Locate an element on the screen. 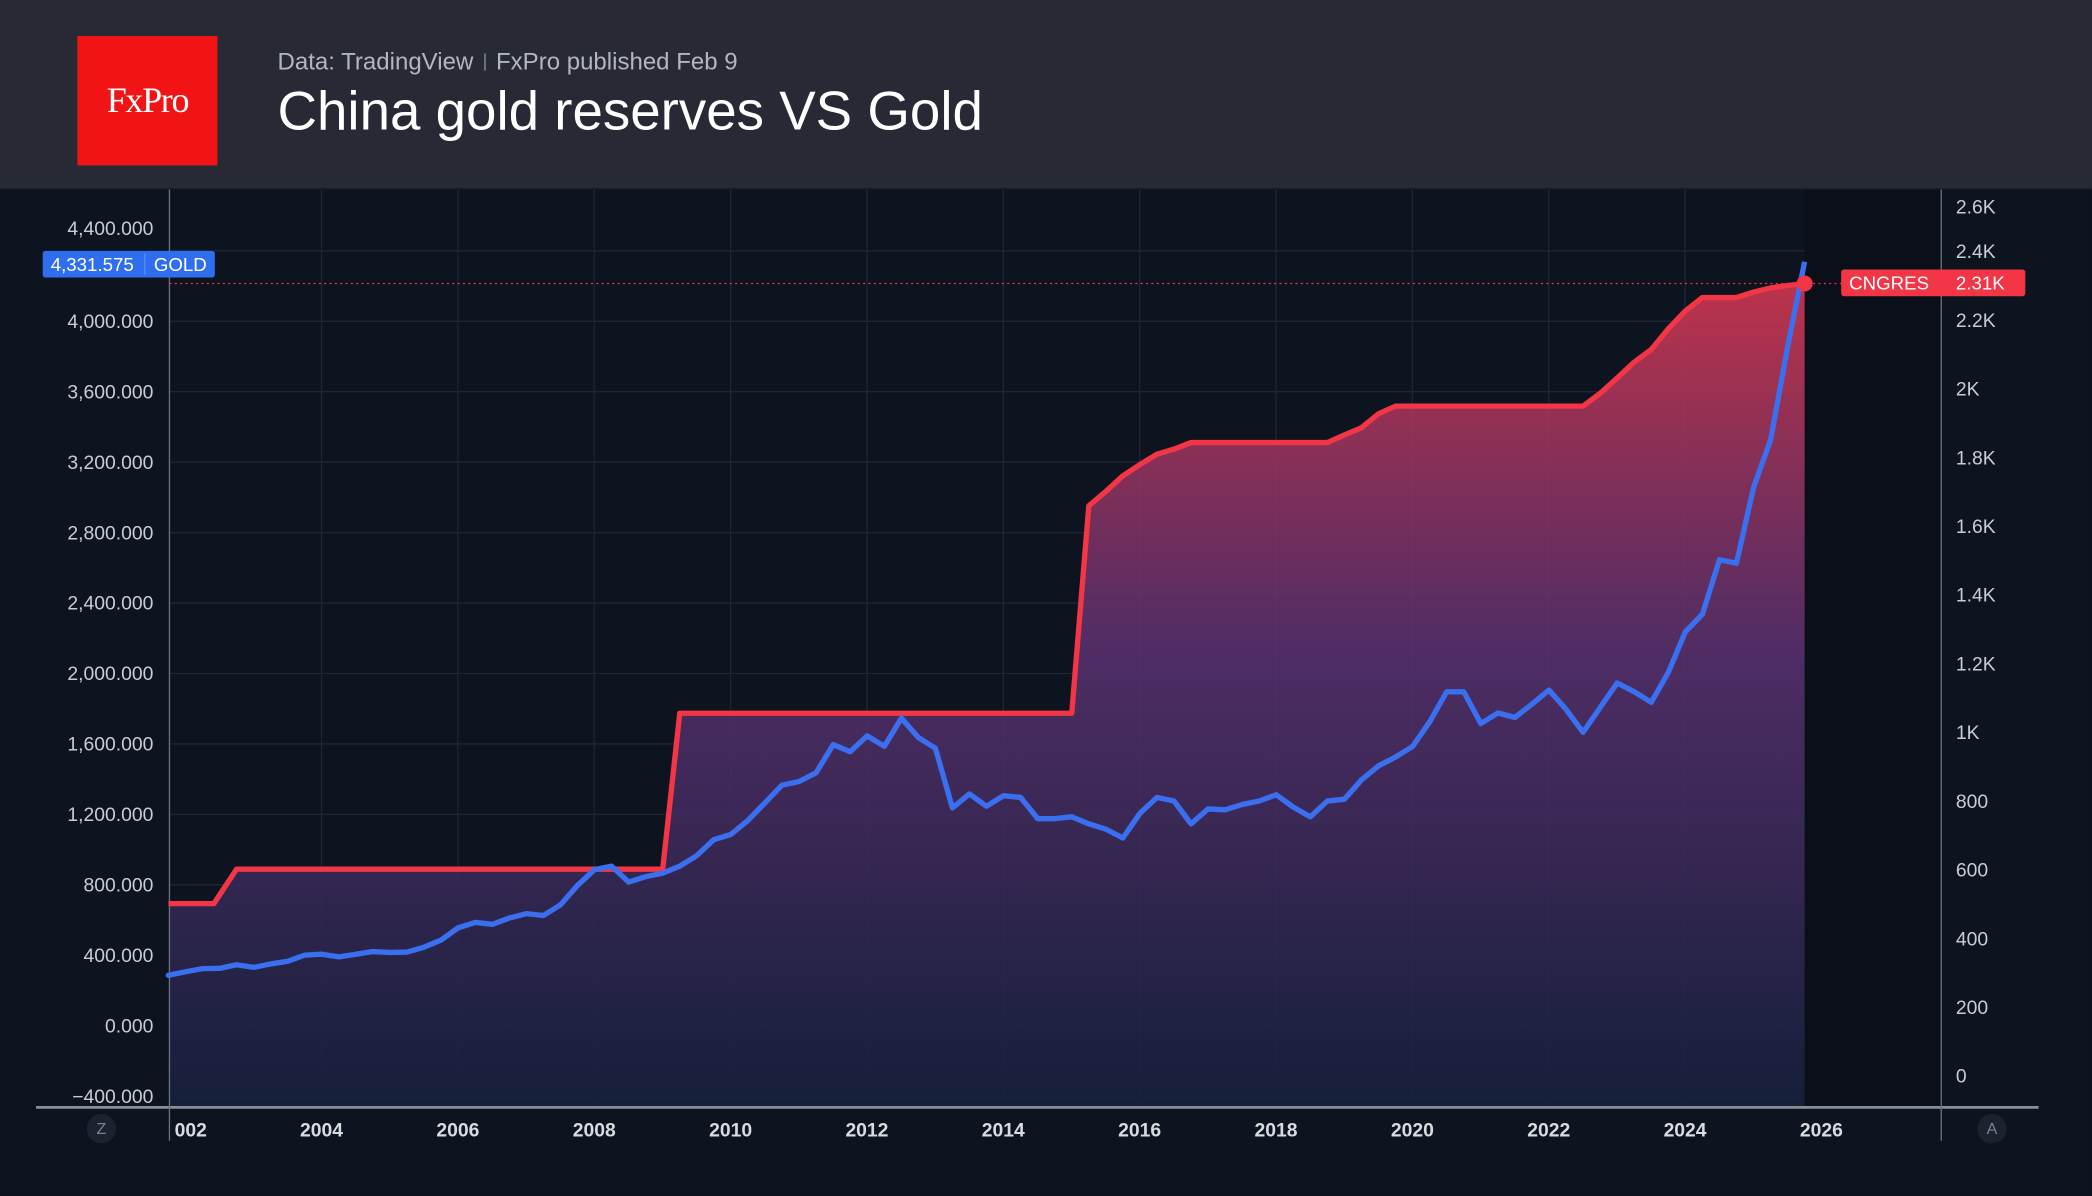  right-axis-tick: 1.8K is located at coordinates (1976, 458).